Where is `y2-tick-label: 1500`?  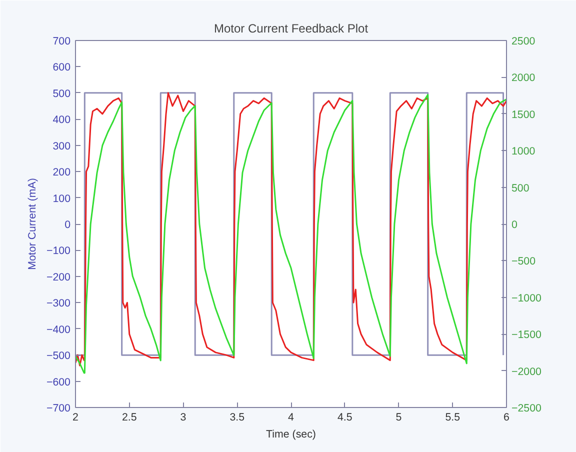
y2-tick-label: 1500 is located at coordinates (524, 114).